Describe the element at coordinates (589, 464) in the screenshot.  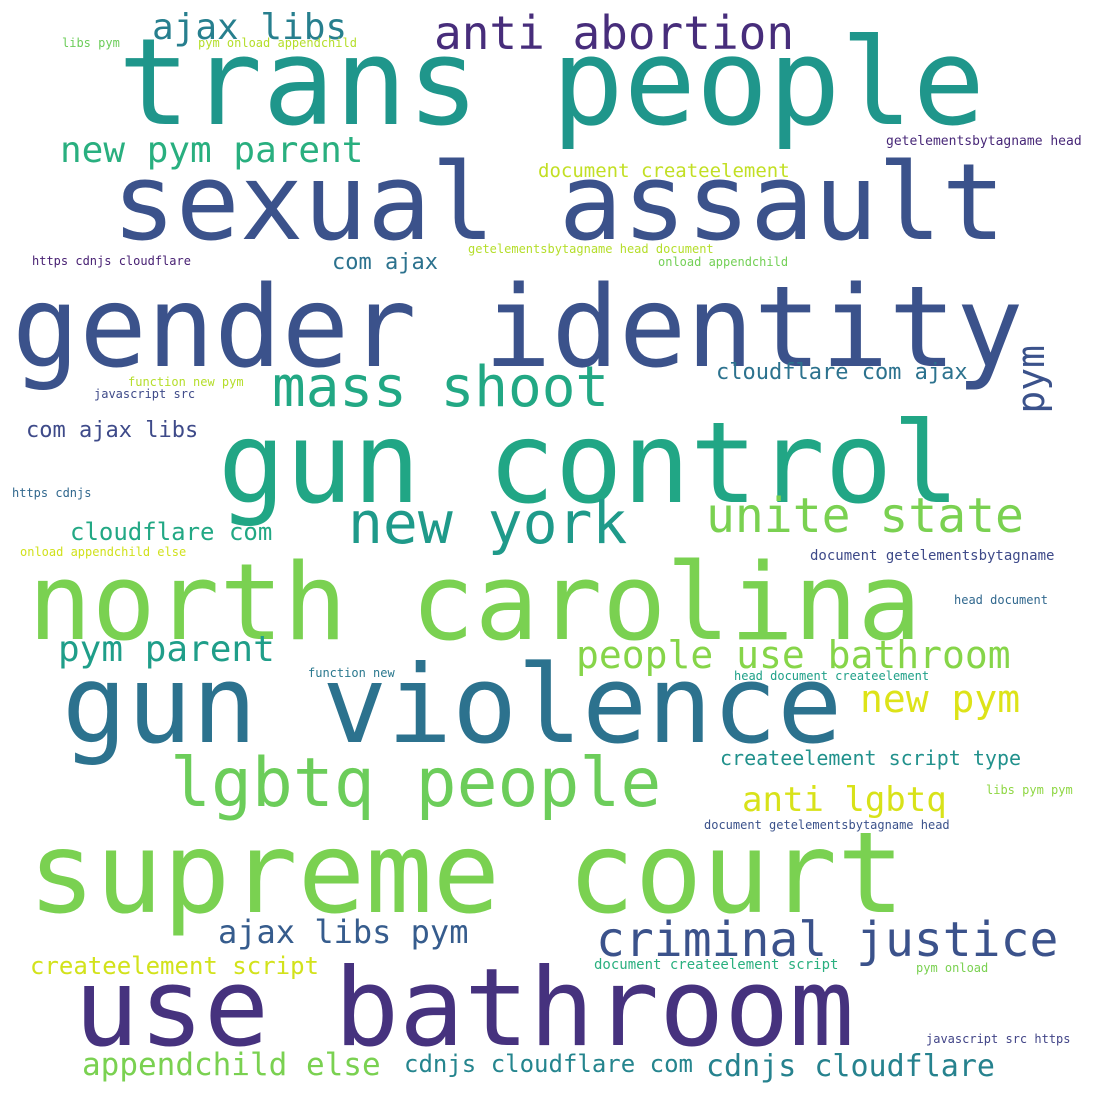
I see `word-gun-control: gun control` at that location.